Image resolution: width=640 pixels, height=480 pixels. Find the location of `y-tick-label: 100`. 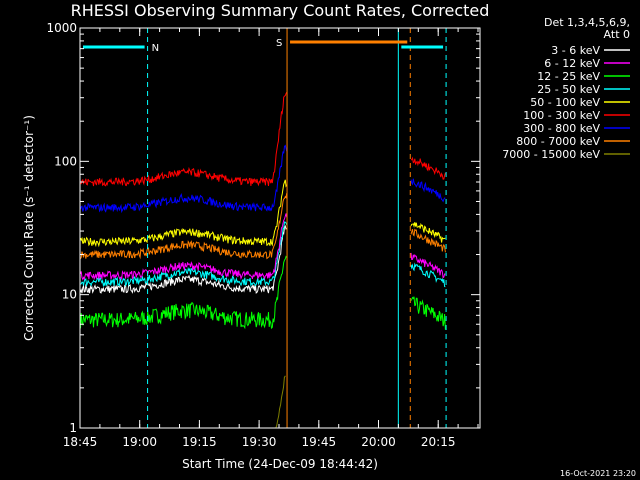

y-tick-label: 100 is located at coordinates (65, 161).